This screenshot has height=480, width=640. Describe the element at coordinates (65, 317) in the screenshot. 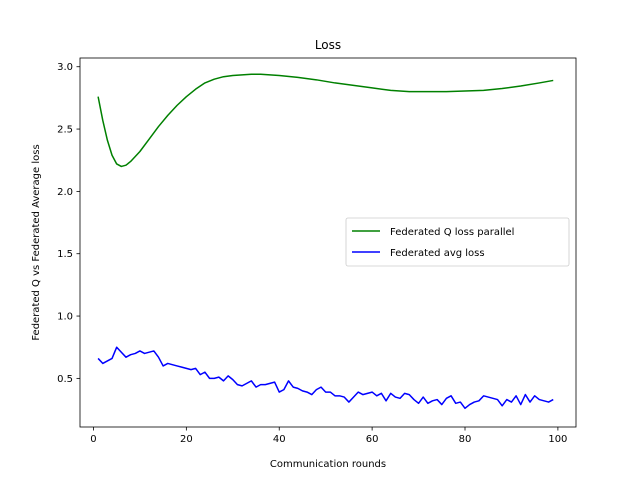

I see `y-tick-label: 1.0` at that location.